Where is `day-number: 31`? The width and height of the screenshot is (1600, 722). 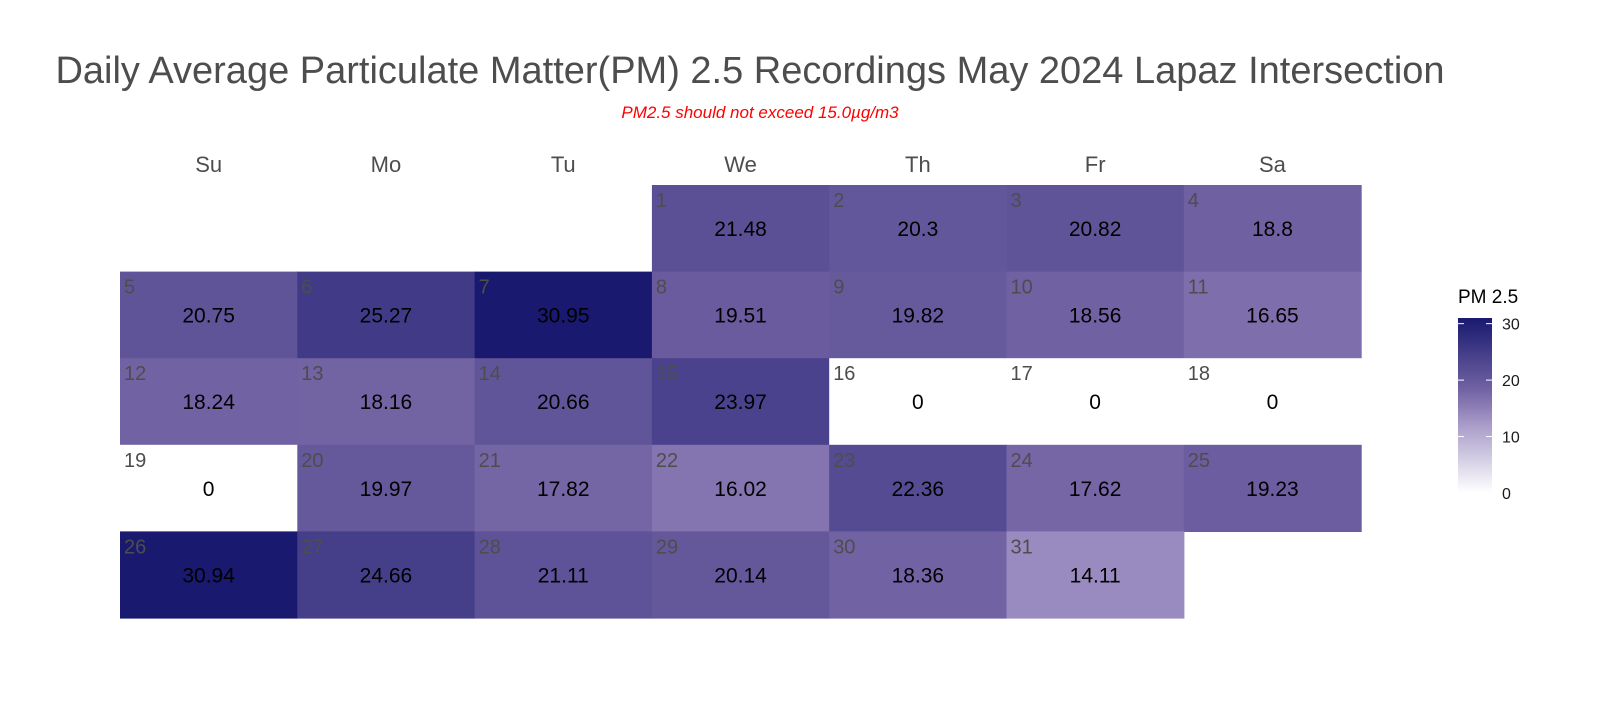 day-number: 31 is located at coordinates (1022, 547).